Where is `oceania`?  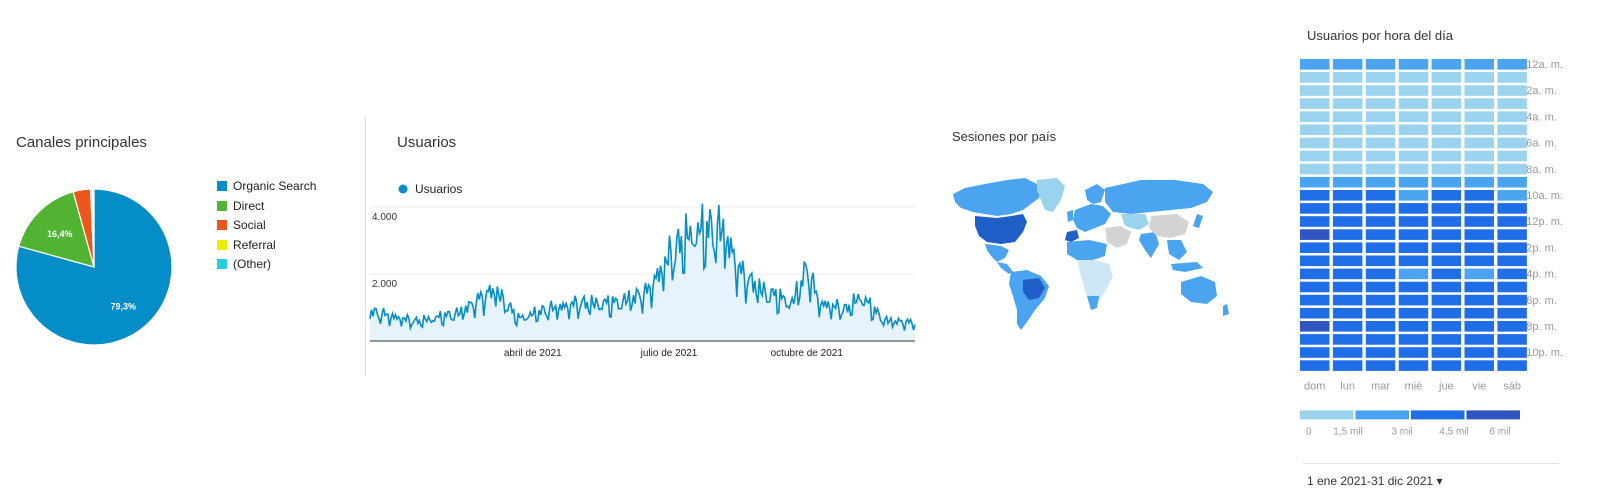 oceania is located at coordinates (1205, 296).